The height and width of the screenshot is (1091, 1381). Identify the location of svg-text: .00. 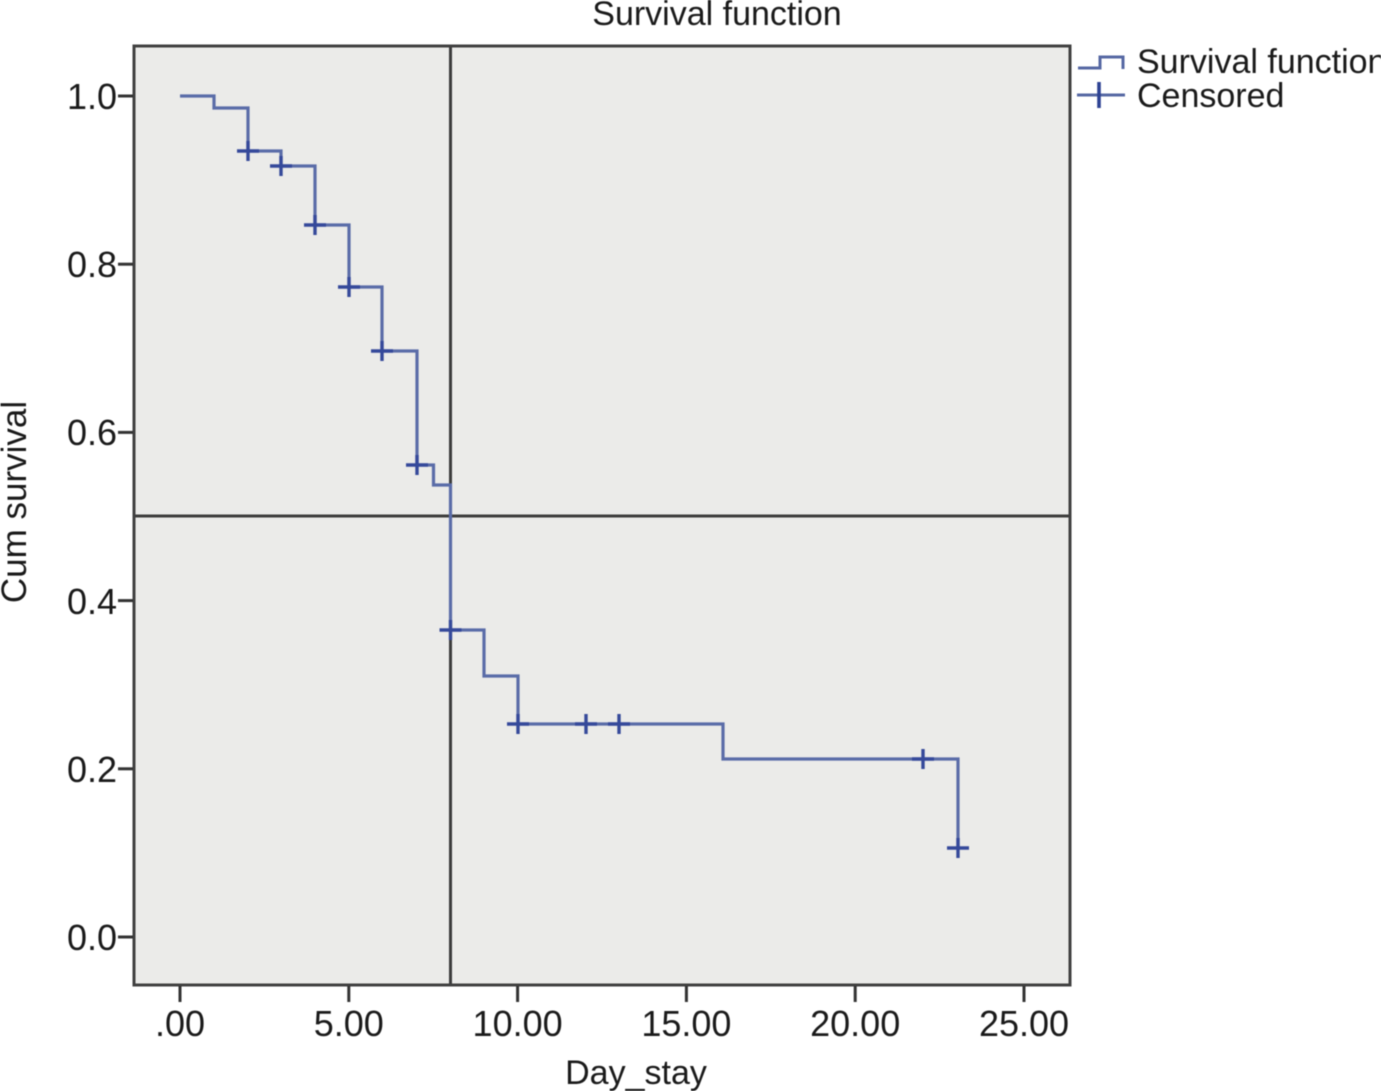
(180, 1023).